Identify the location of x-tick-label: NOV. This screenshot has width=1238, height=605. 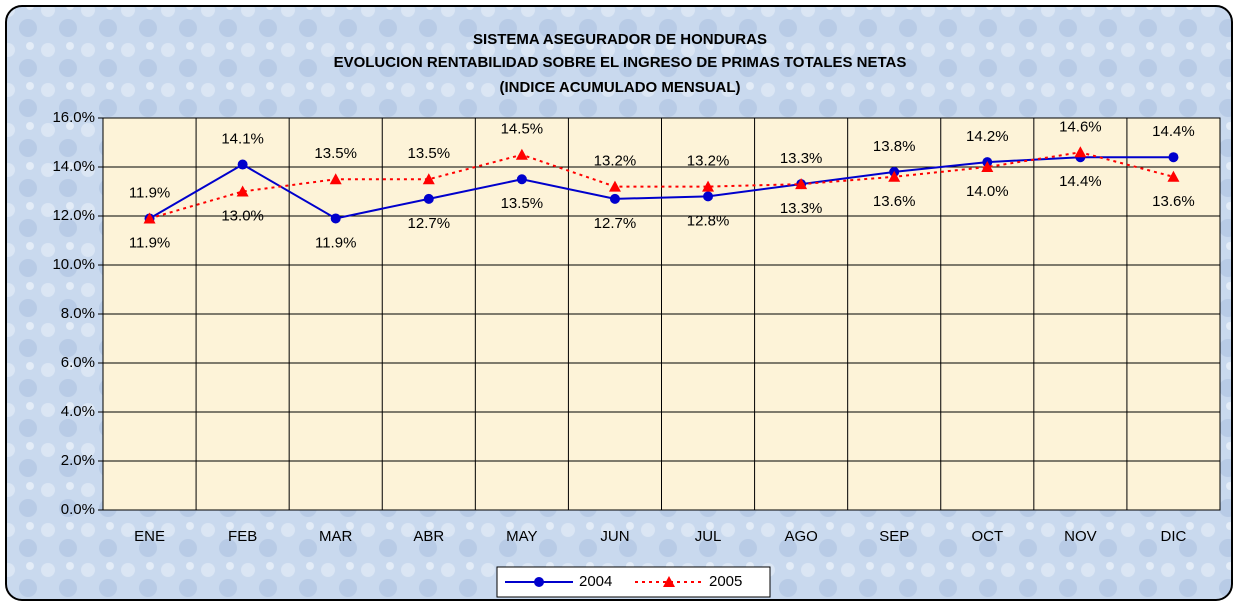
(1080, 536).